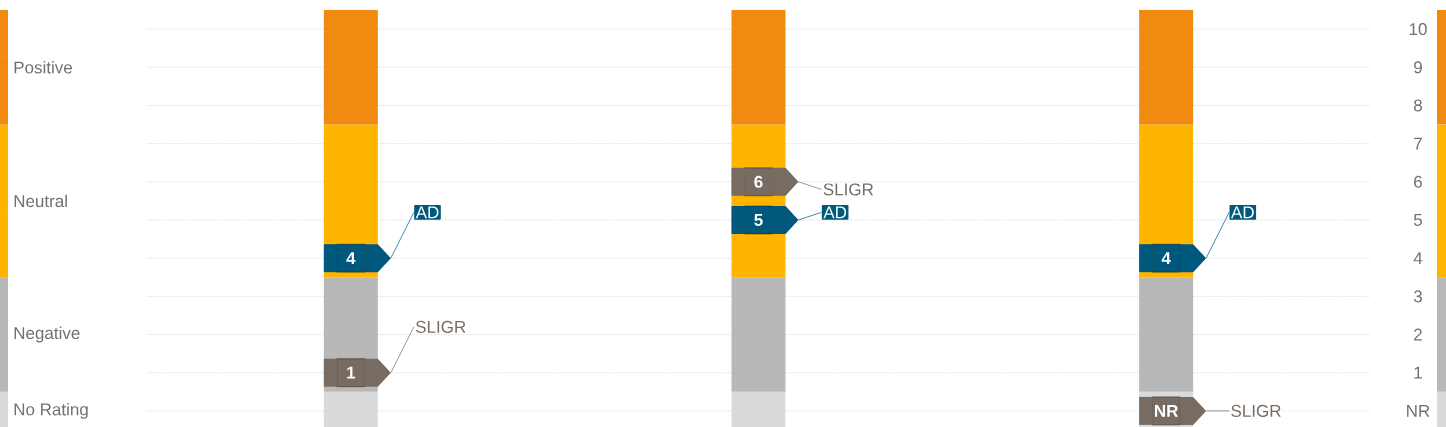  What do you see at coordinates (1417, 105) in the screenshot?
I see `y-tick-label: 8` at bounding box center [1417, 105].